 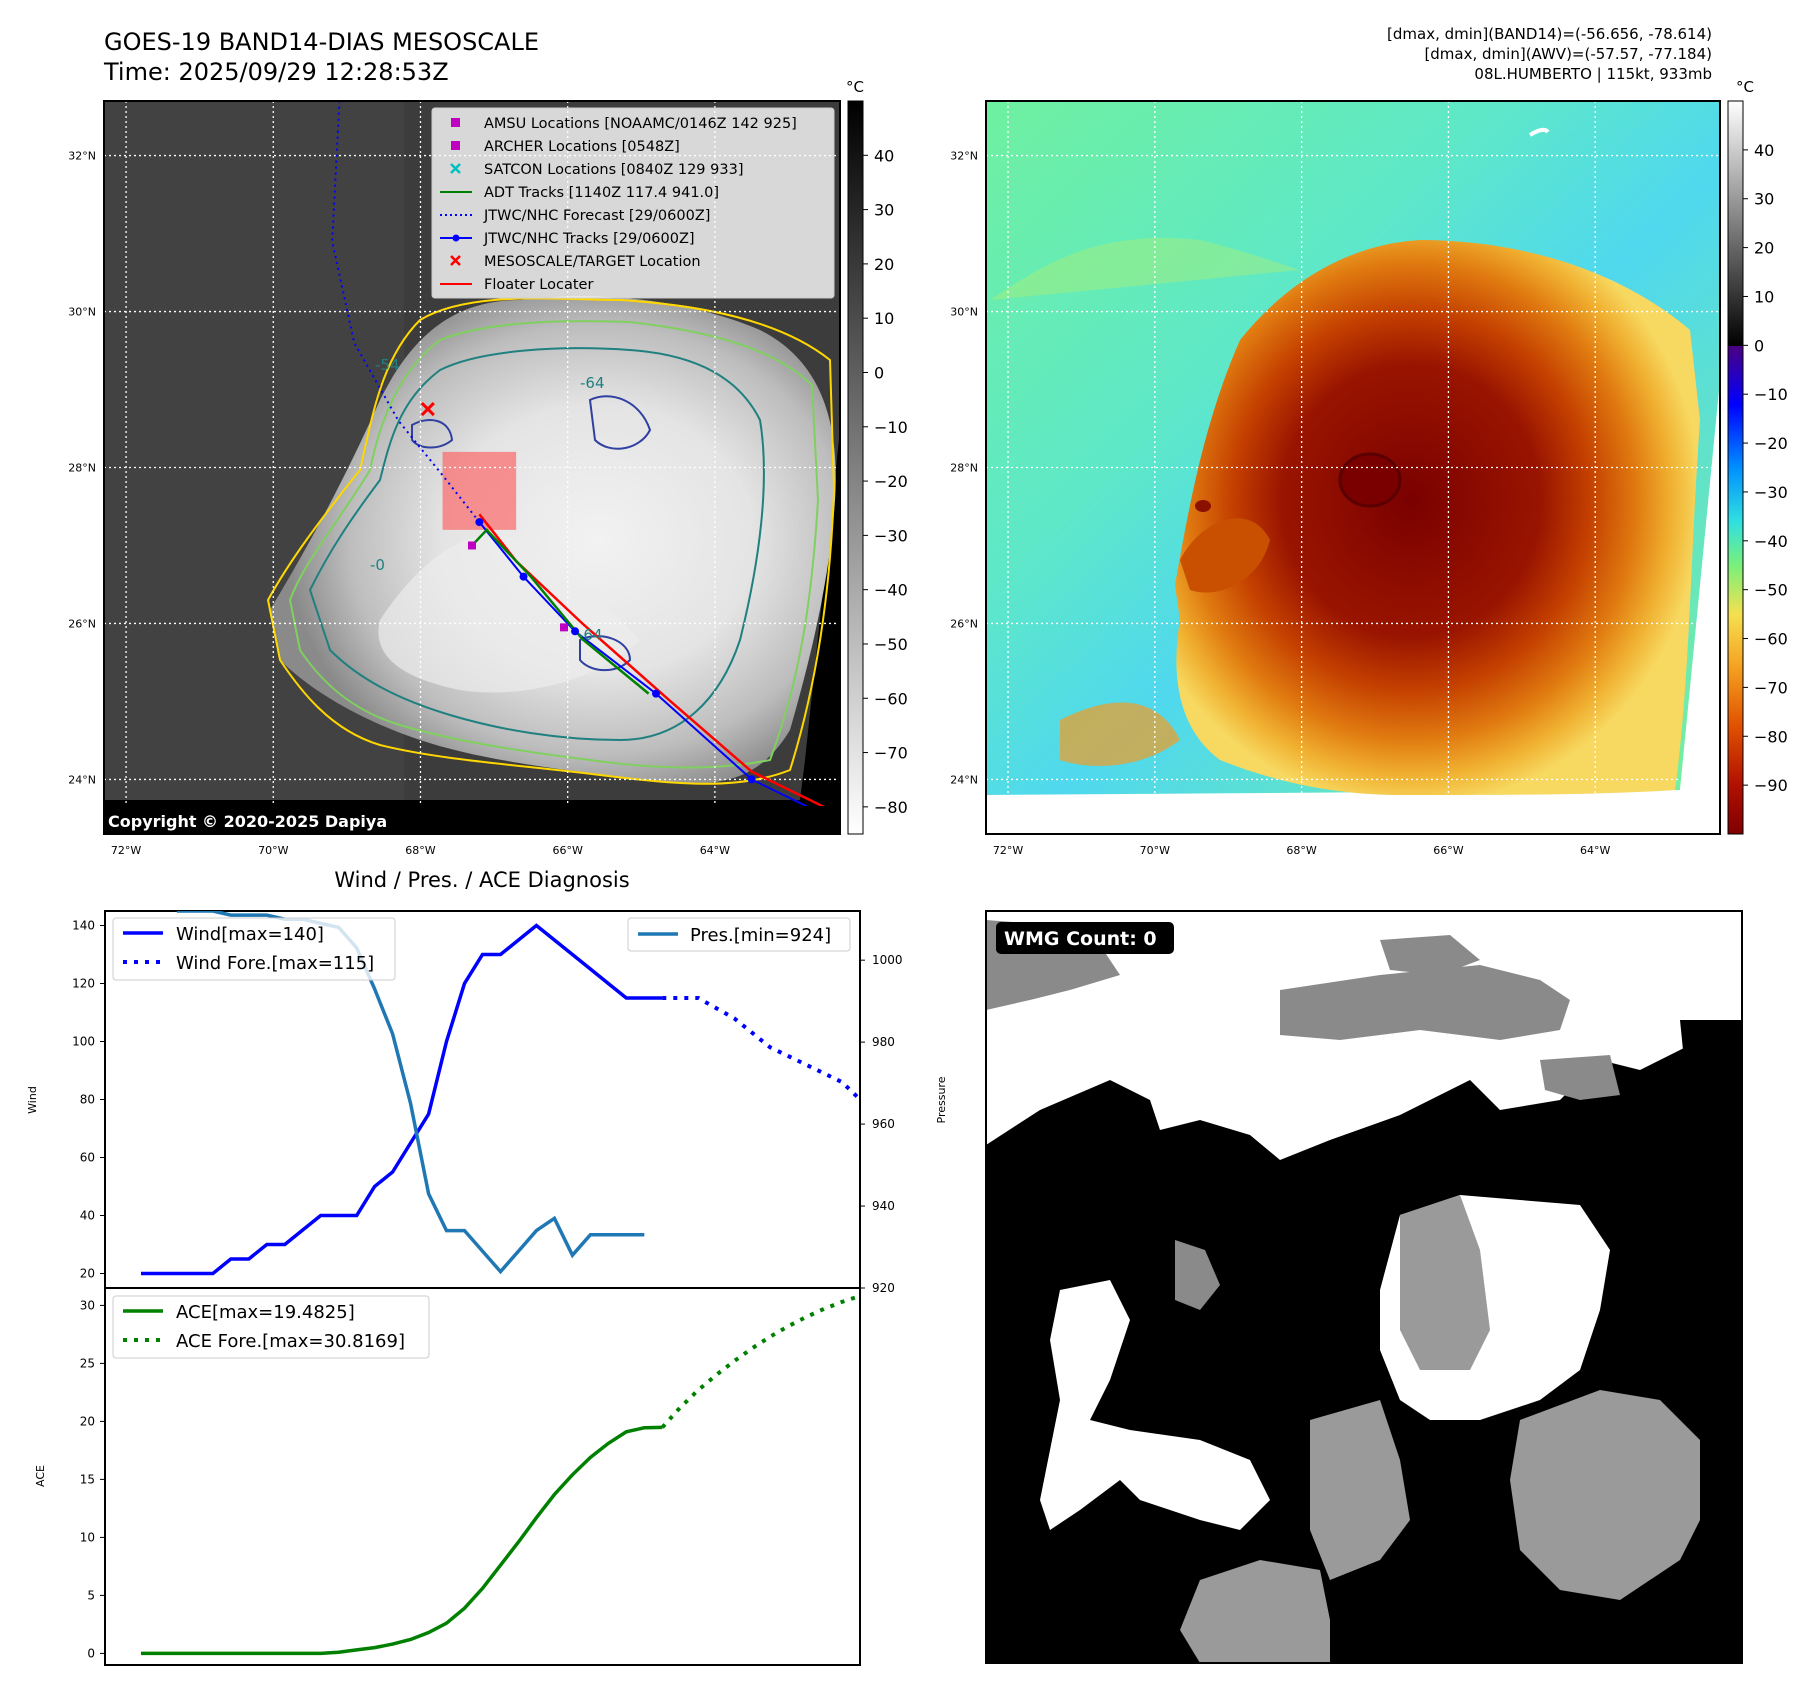 I want to click on axis-tick-label: 940, so click(x=883, y=1206).